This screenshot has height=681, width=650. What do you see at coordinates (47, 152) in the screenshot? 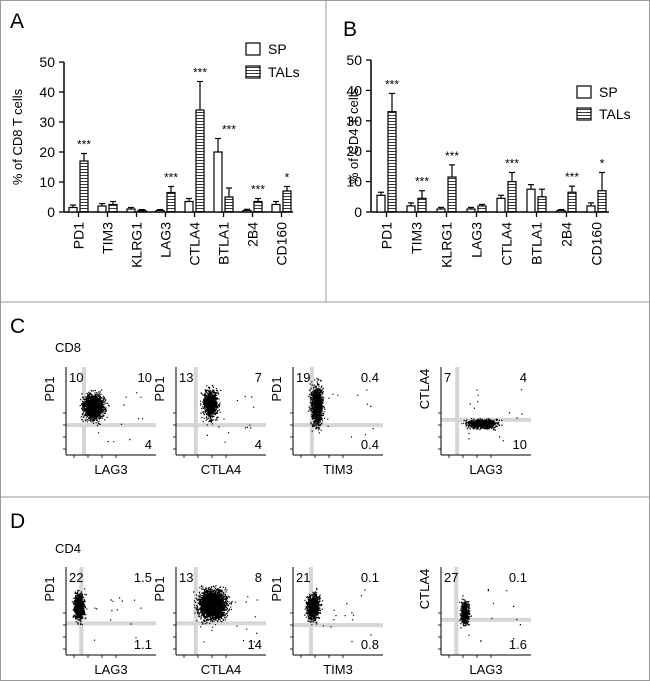
I see `y-tick-label: 20` at bounding box center [47, 152].